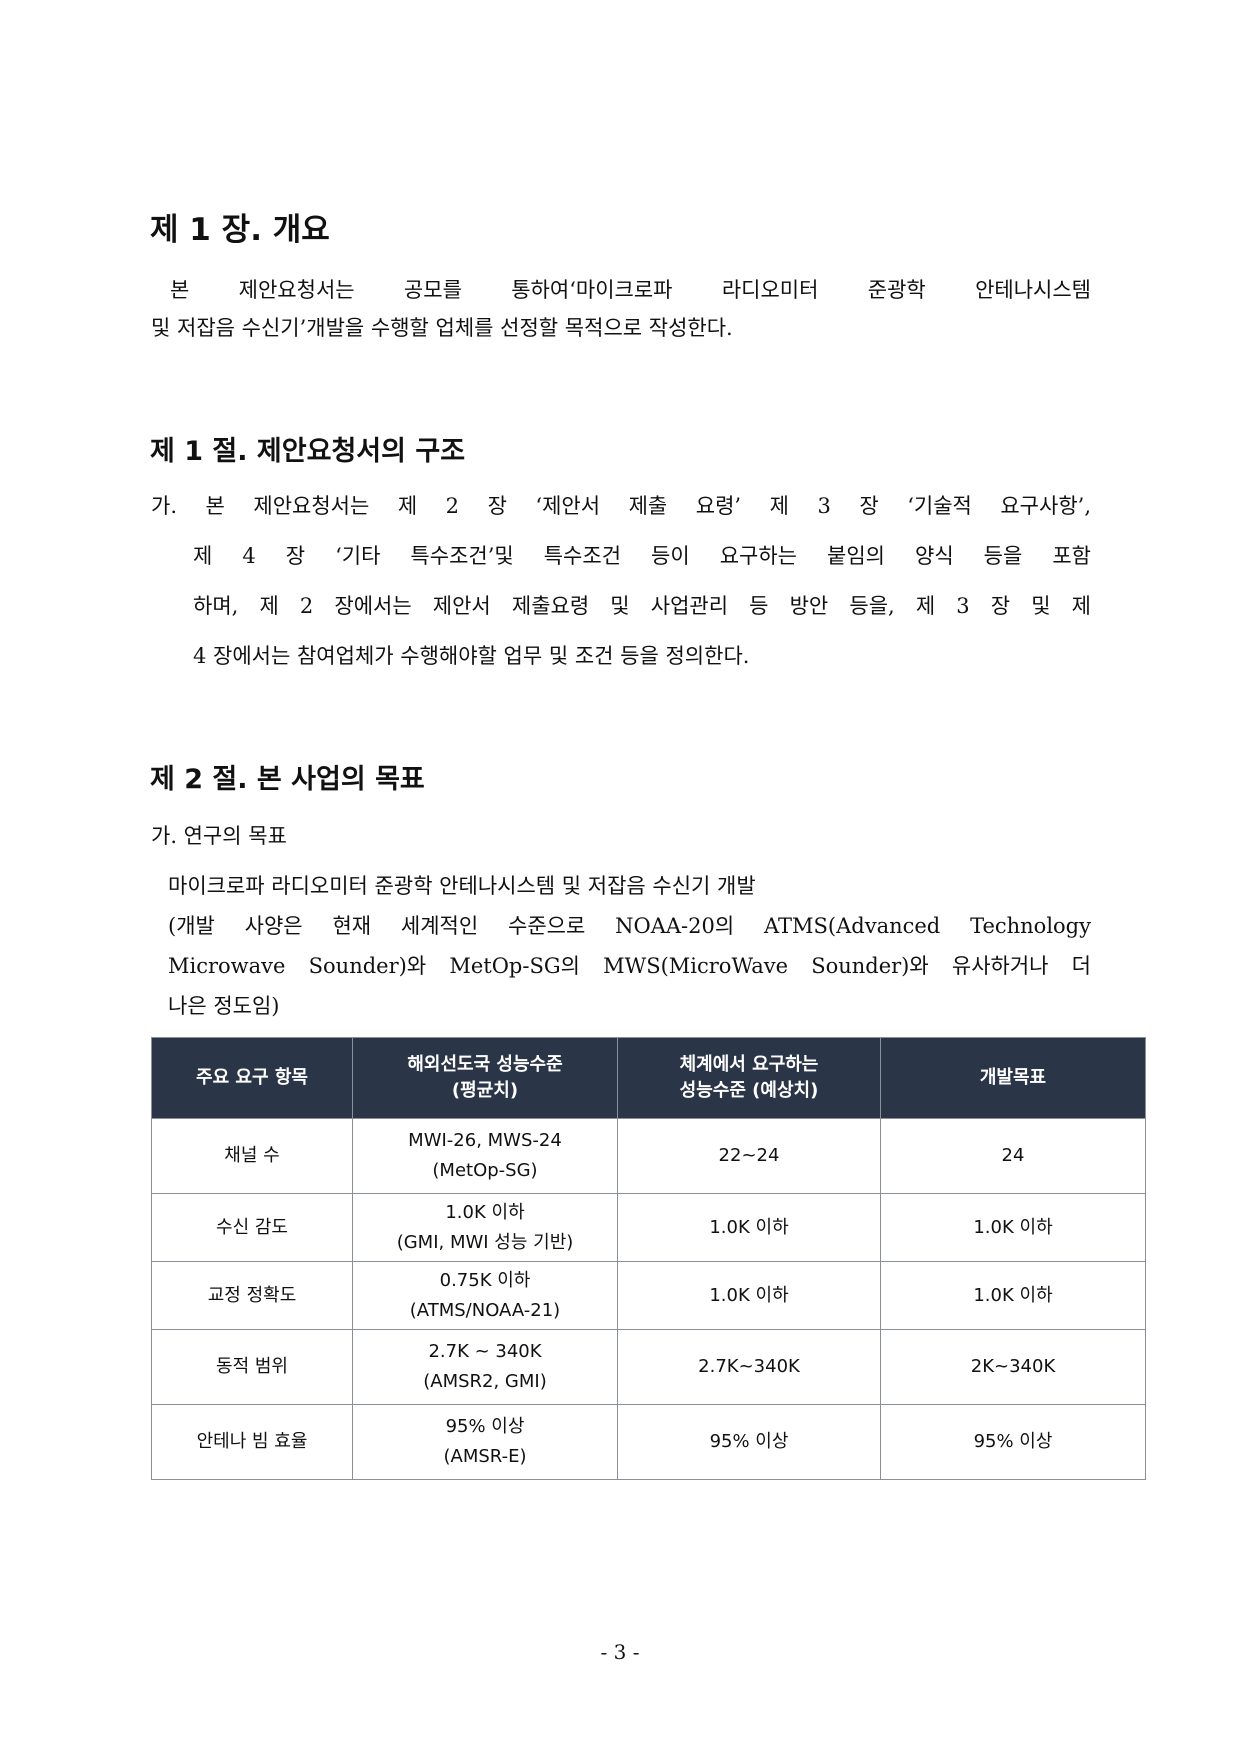  I want to click on table-cell: 교정 정확도, so click(252, 1295).